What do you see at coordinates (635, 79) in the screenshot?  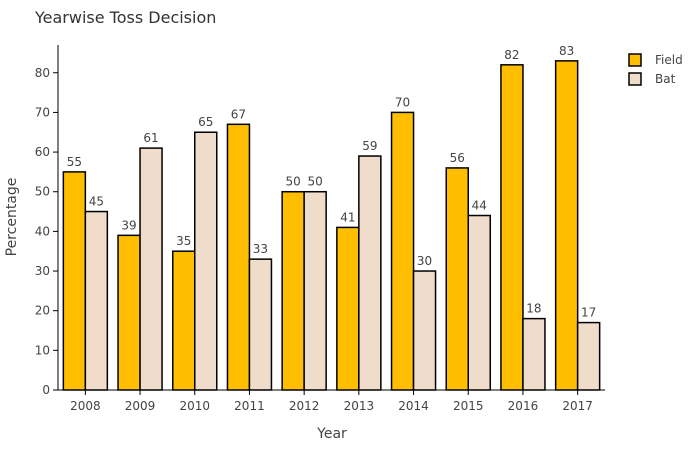 I see `legend-swatch-bat` at bounding box center [635, 79].